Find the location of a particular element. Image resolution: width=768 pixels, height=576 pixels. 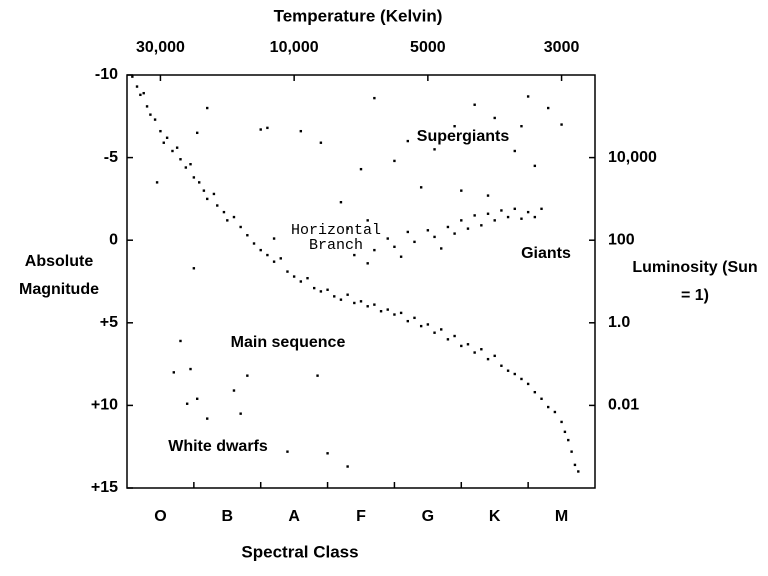

x-axis-label: Spectral Class is located at coordinates (299, 551).